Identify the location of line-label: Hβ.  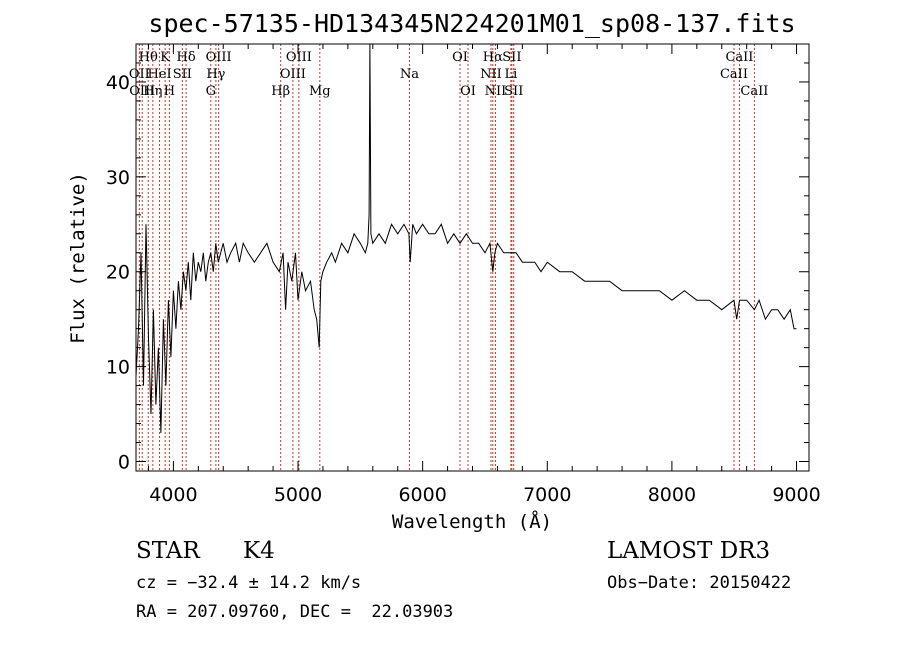
(280, 91).